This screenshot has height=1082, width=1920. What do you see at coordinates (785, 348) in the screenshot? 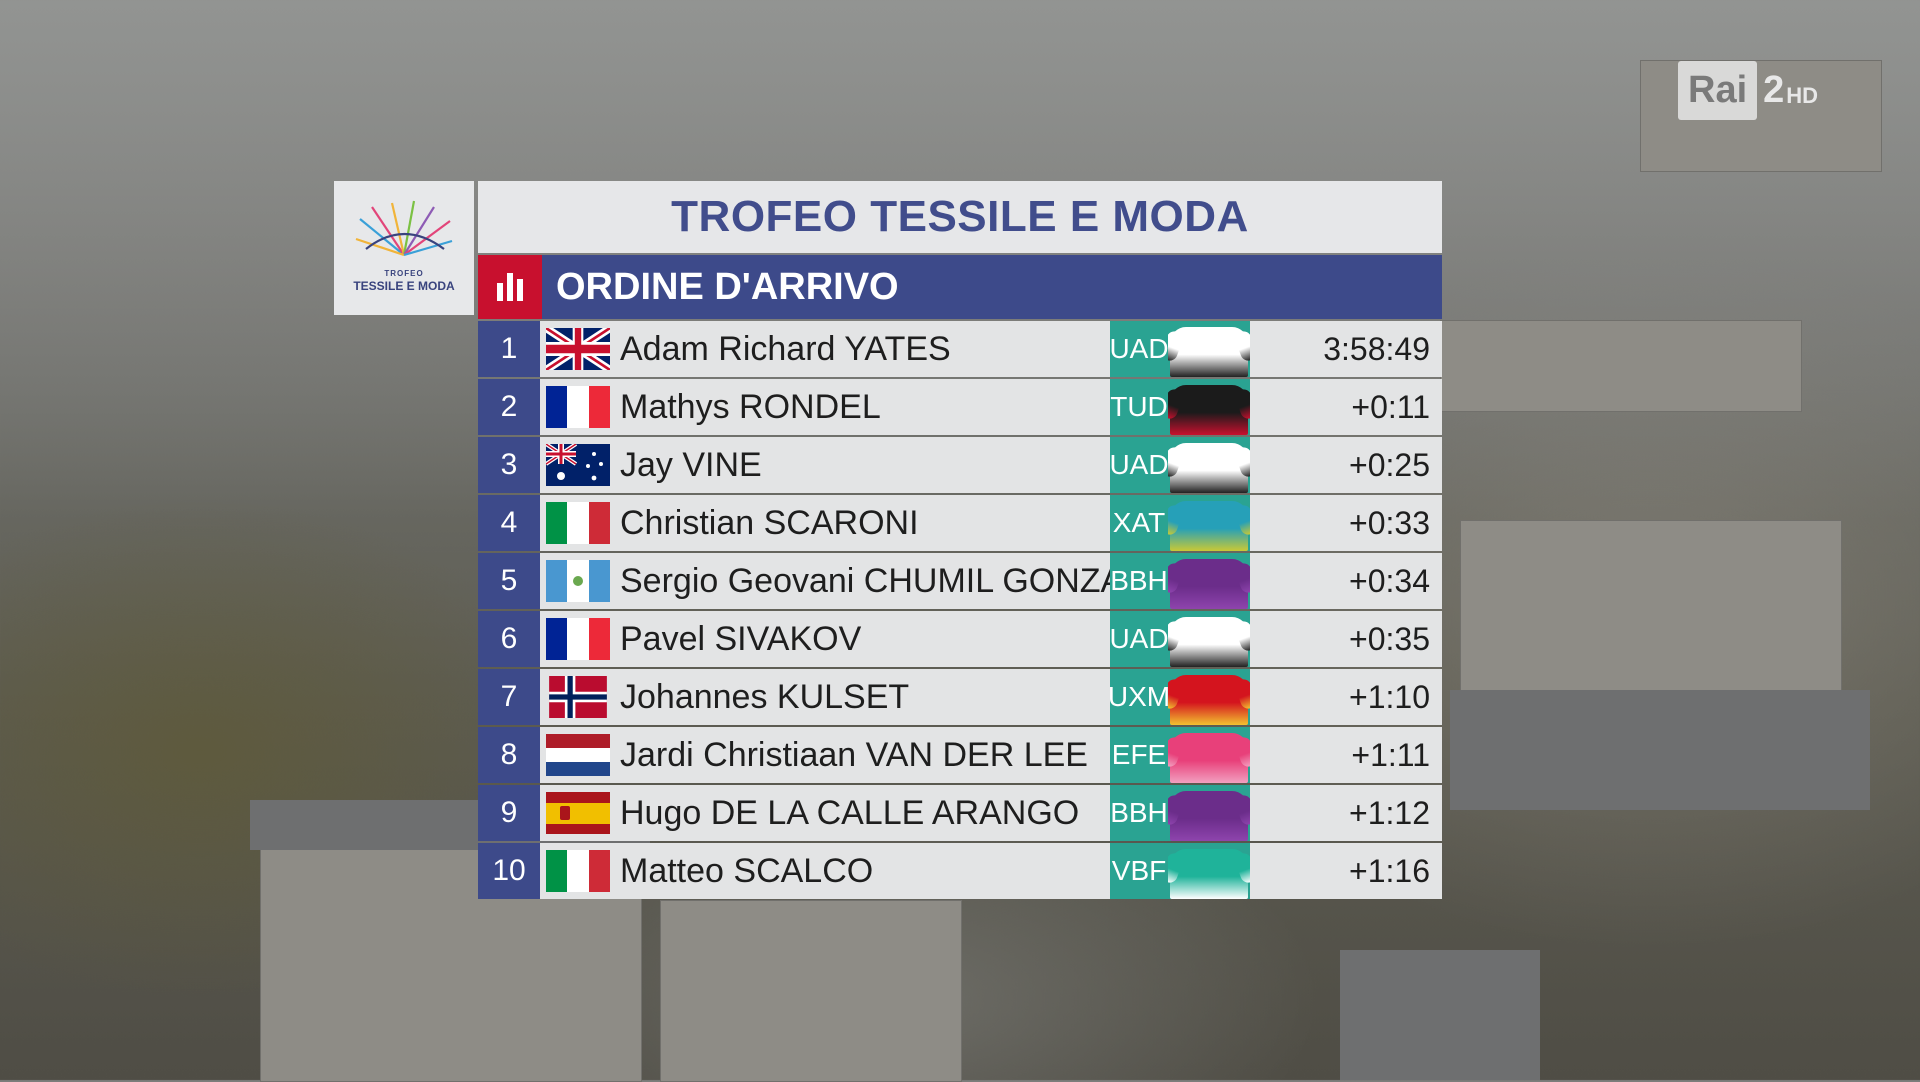
I see `rider-name: Adam Richard YATES` at bounding box center [785, 348].